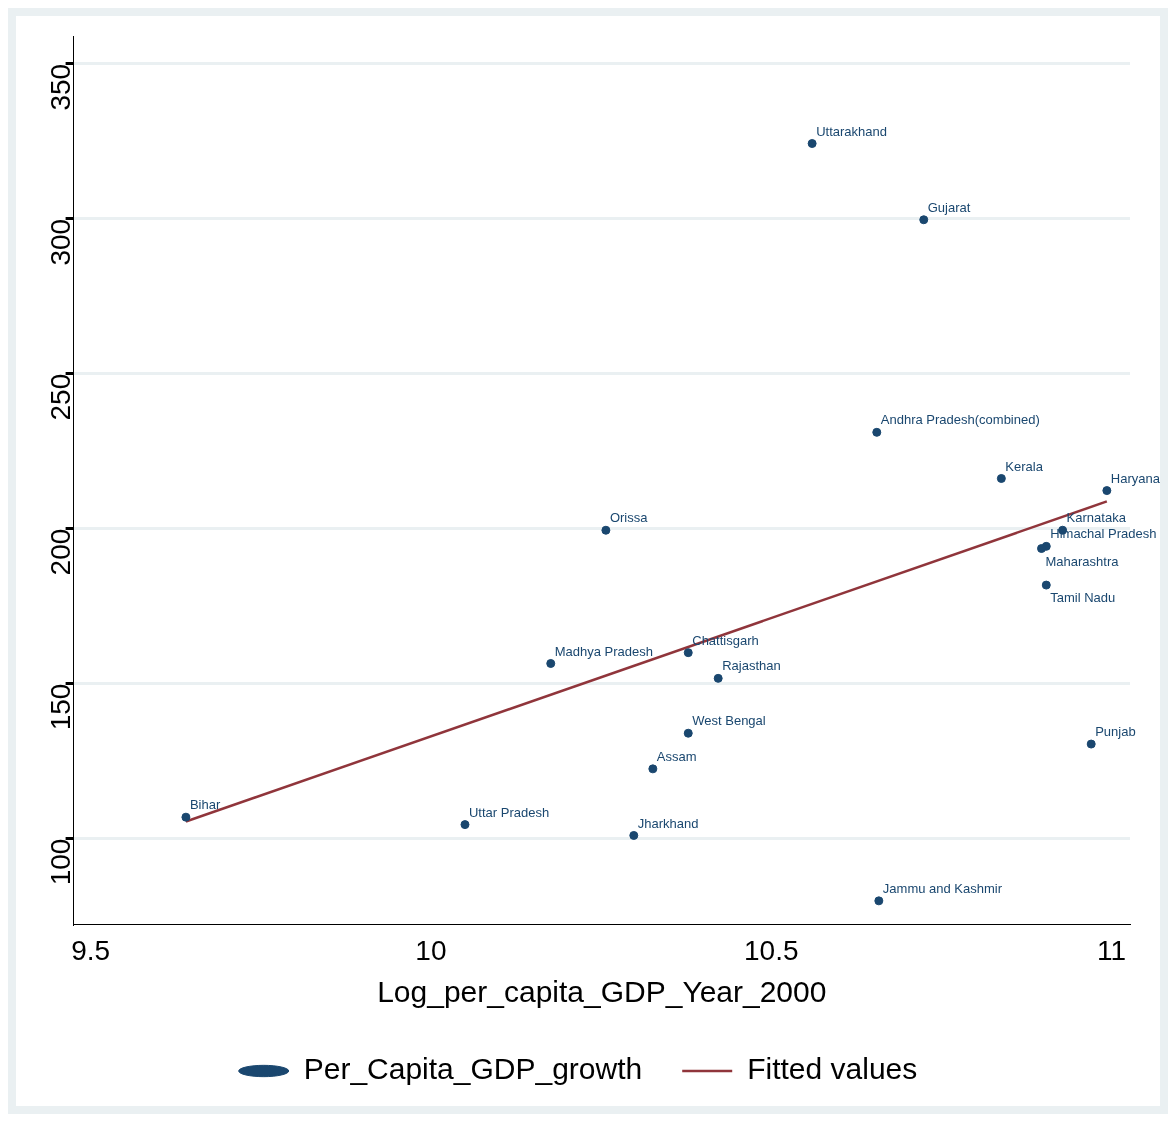 This screenshot has height=1121, width=1175. Describe the element at coordinates (960, 420) in the screenshot. I see `annotation: Andhra Pradesh(combined)` at that location.